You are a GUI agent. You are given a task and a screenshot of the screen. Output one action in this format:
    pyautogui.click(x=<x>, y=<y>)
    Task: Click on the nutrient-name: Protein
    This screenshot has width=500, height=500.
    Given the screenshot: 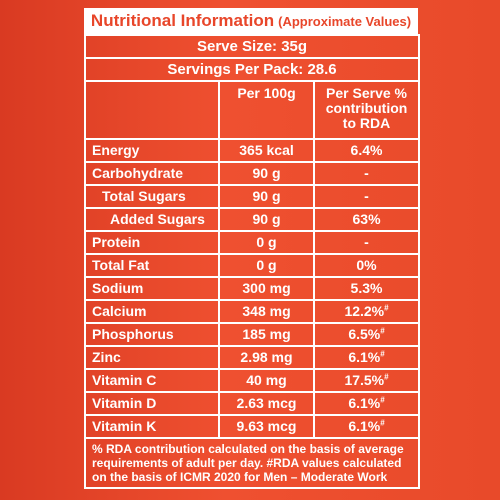 What is the action you would take?
    pyautogui.click(x=152, y=242)
    